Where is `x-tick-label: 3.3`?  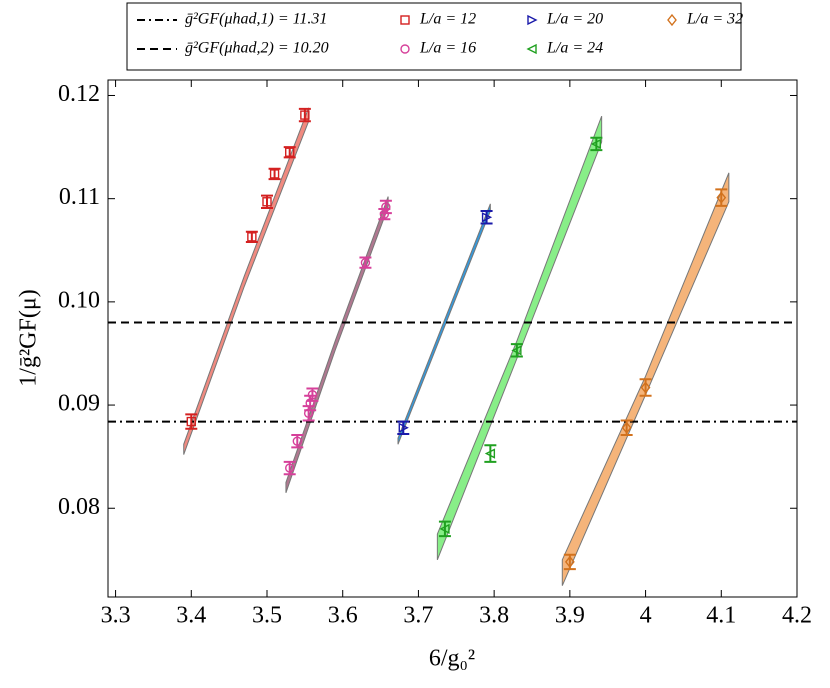
x-tick-label: 3.3 is located at coordinates (116, 616).